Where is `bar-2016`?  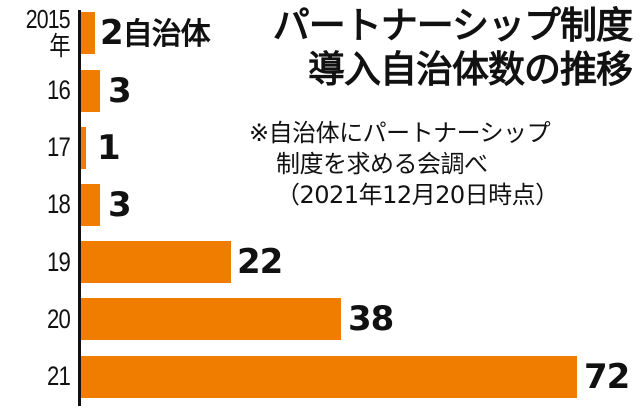
bar-2016 is located at coordinates (90, 91).